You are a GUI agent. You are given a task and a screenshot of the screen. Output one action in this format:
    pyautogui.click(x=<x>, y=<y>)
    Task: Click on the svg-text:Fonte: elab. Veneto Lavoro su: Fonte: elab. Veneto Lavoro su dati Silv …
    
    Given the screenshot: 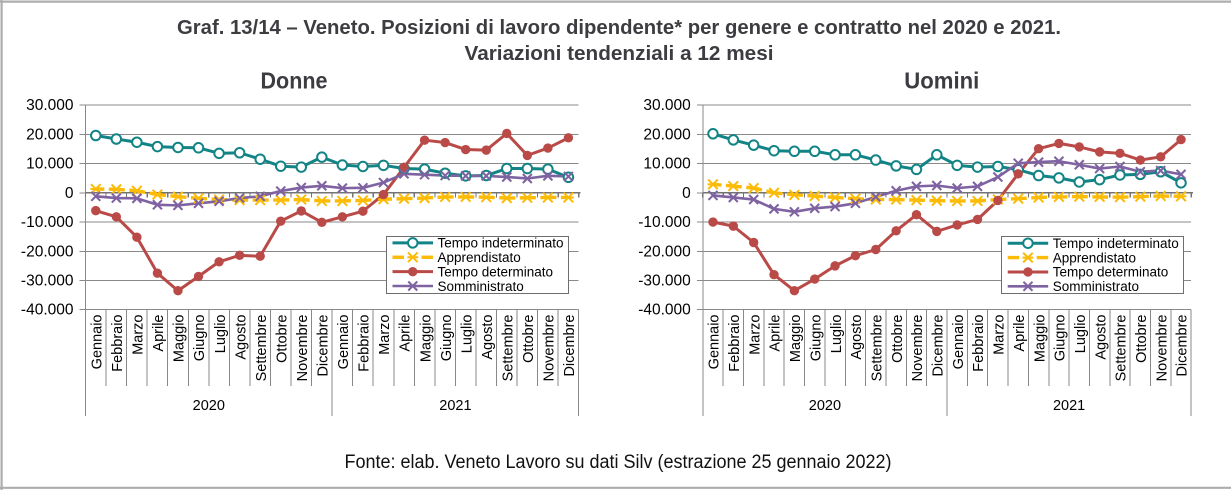 What is the action you would take?
    pyautogui.click(x=618, y=462)
    